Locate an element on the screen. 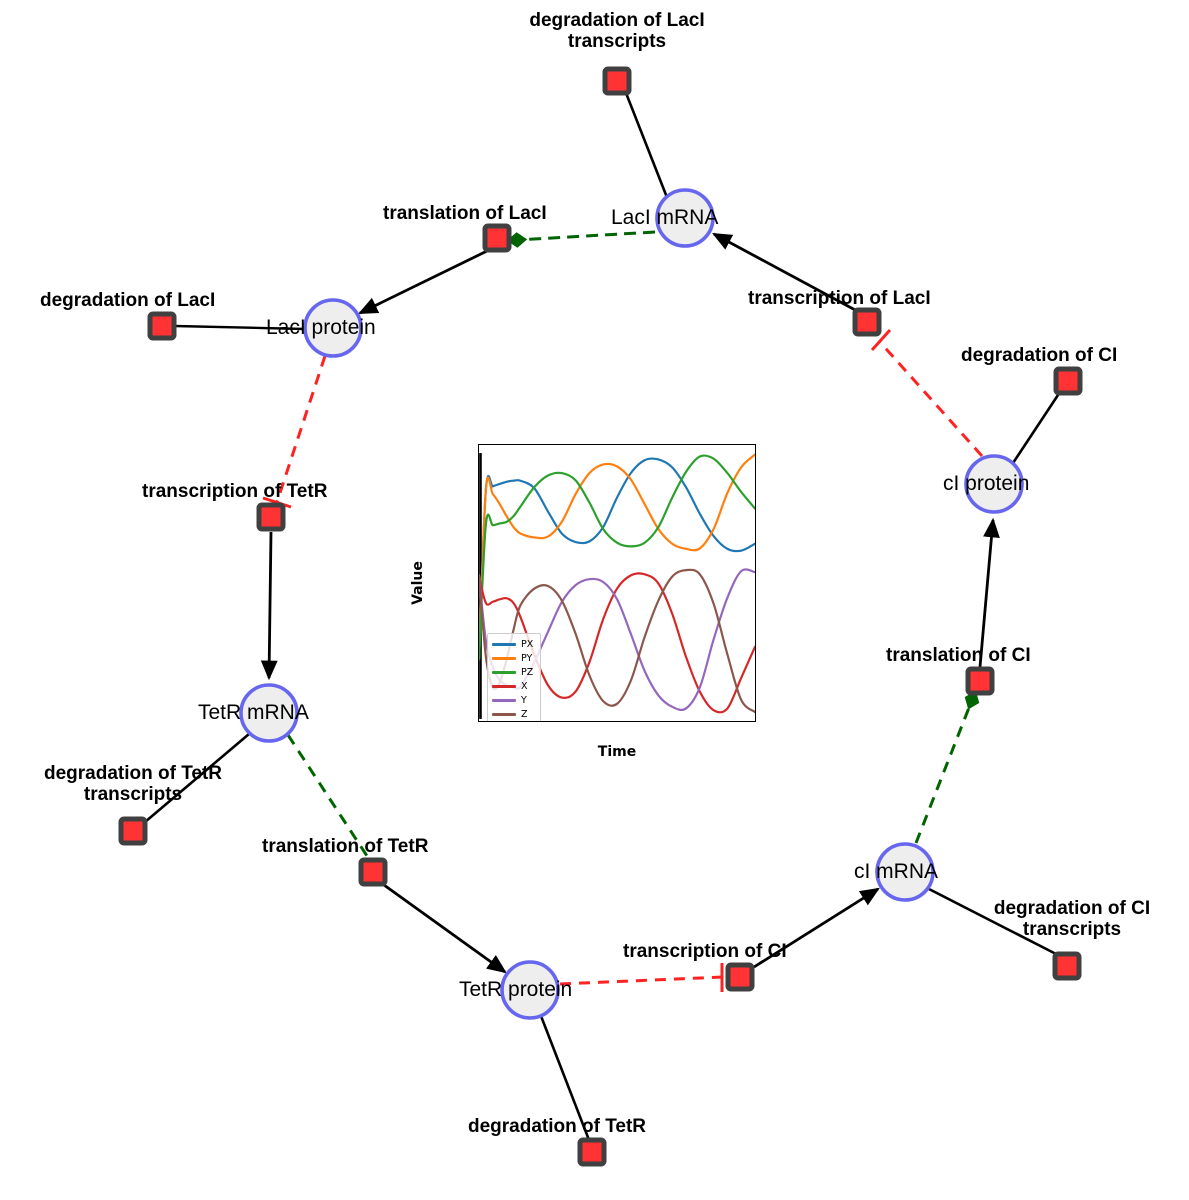  edge-translation-tetr-to-tetr-protein is located at coordinates (445, 928).